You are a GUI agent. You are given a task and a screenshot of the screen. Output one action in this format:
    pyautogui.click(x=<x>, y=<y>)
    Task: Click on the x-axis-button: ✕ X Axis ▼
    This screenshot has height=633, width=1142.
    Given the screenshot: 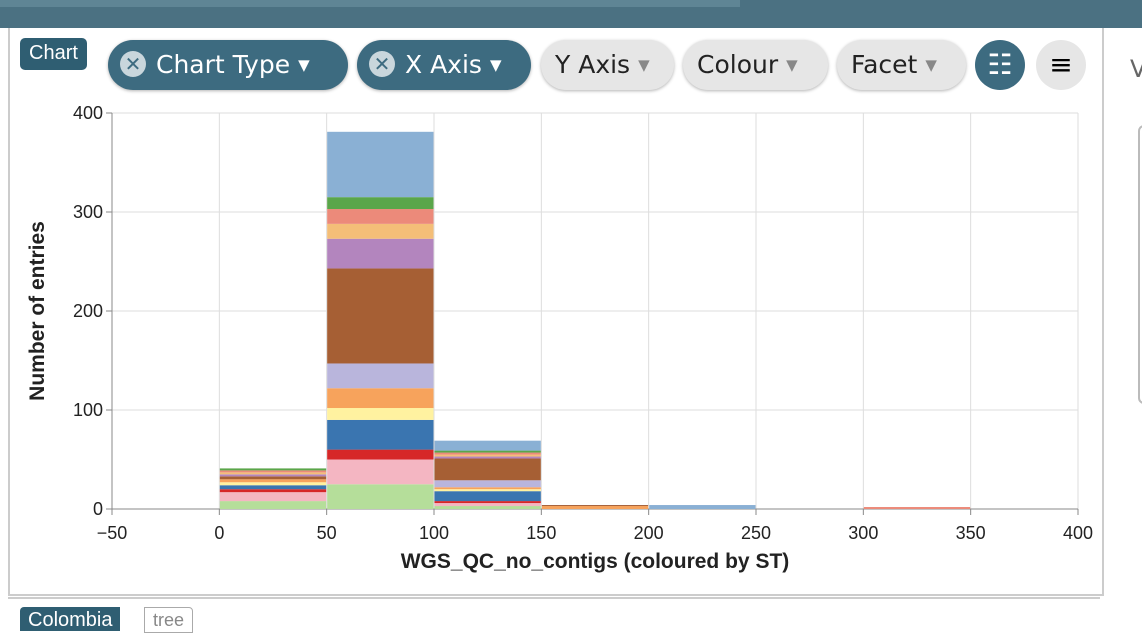 What is the action you would take?
    pyautogui.click(x=444, y=65)
    